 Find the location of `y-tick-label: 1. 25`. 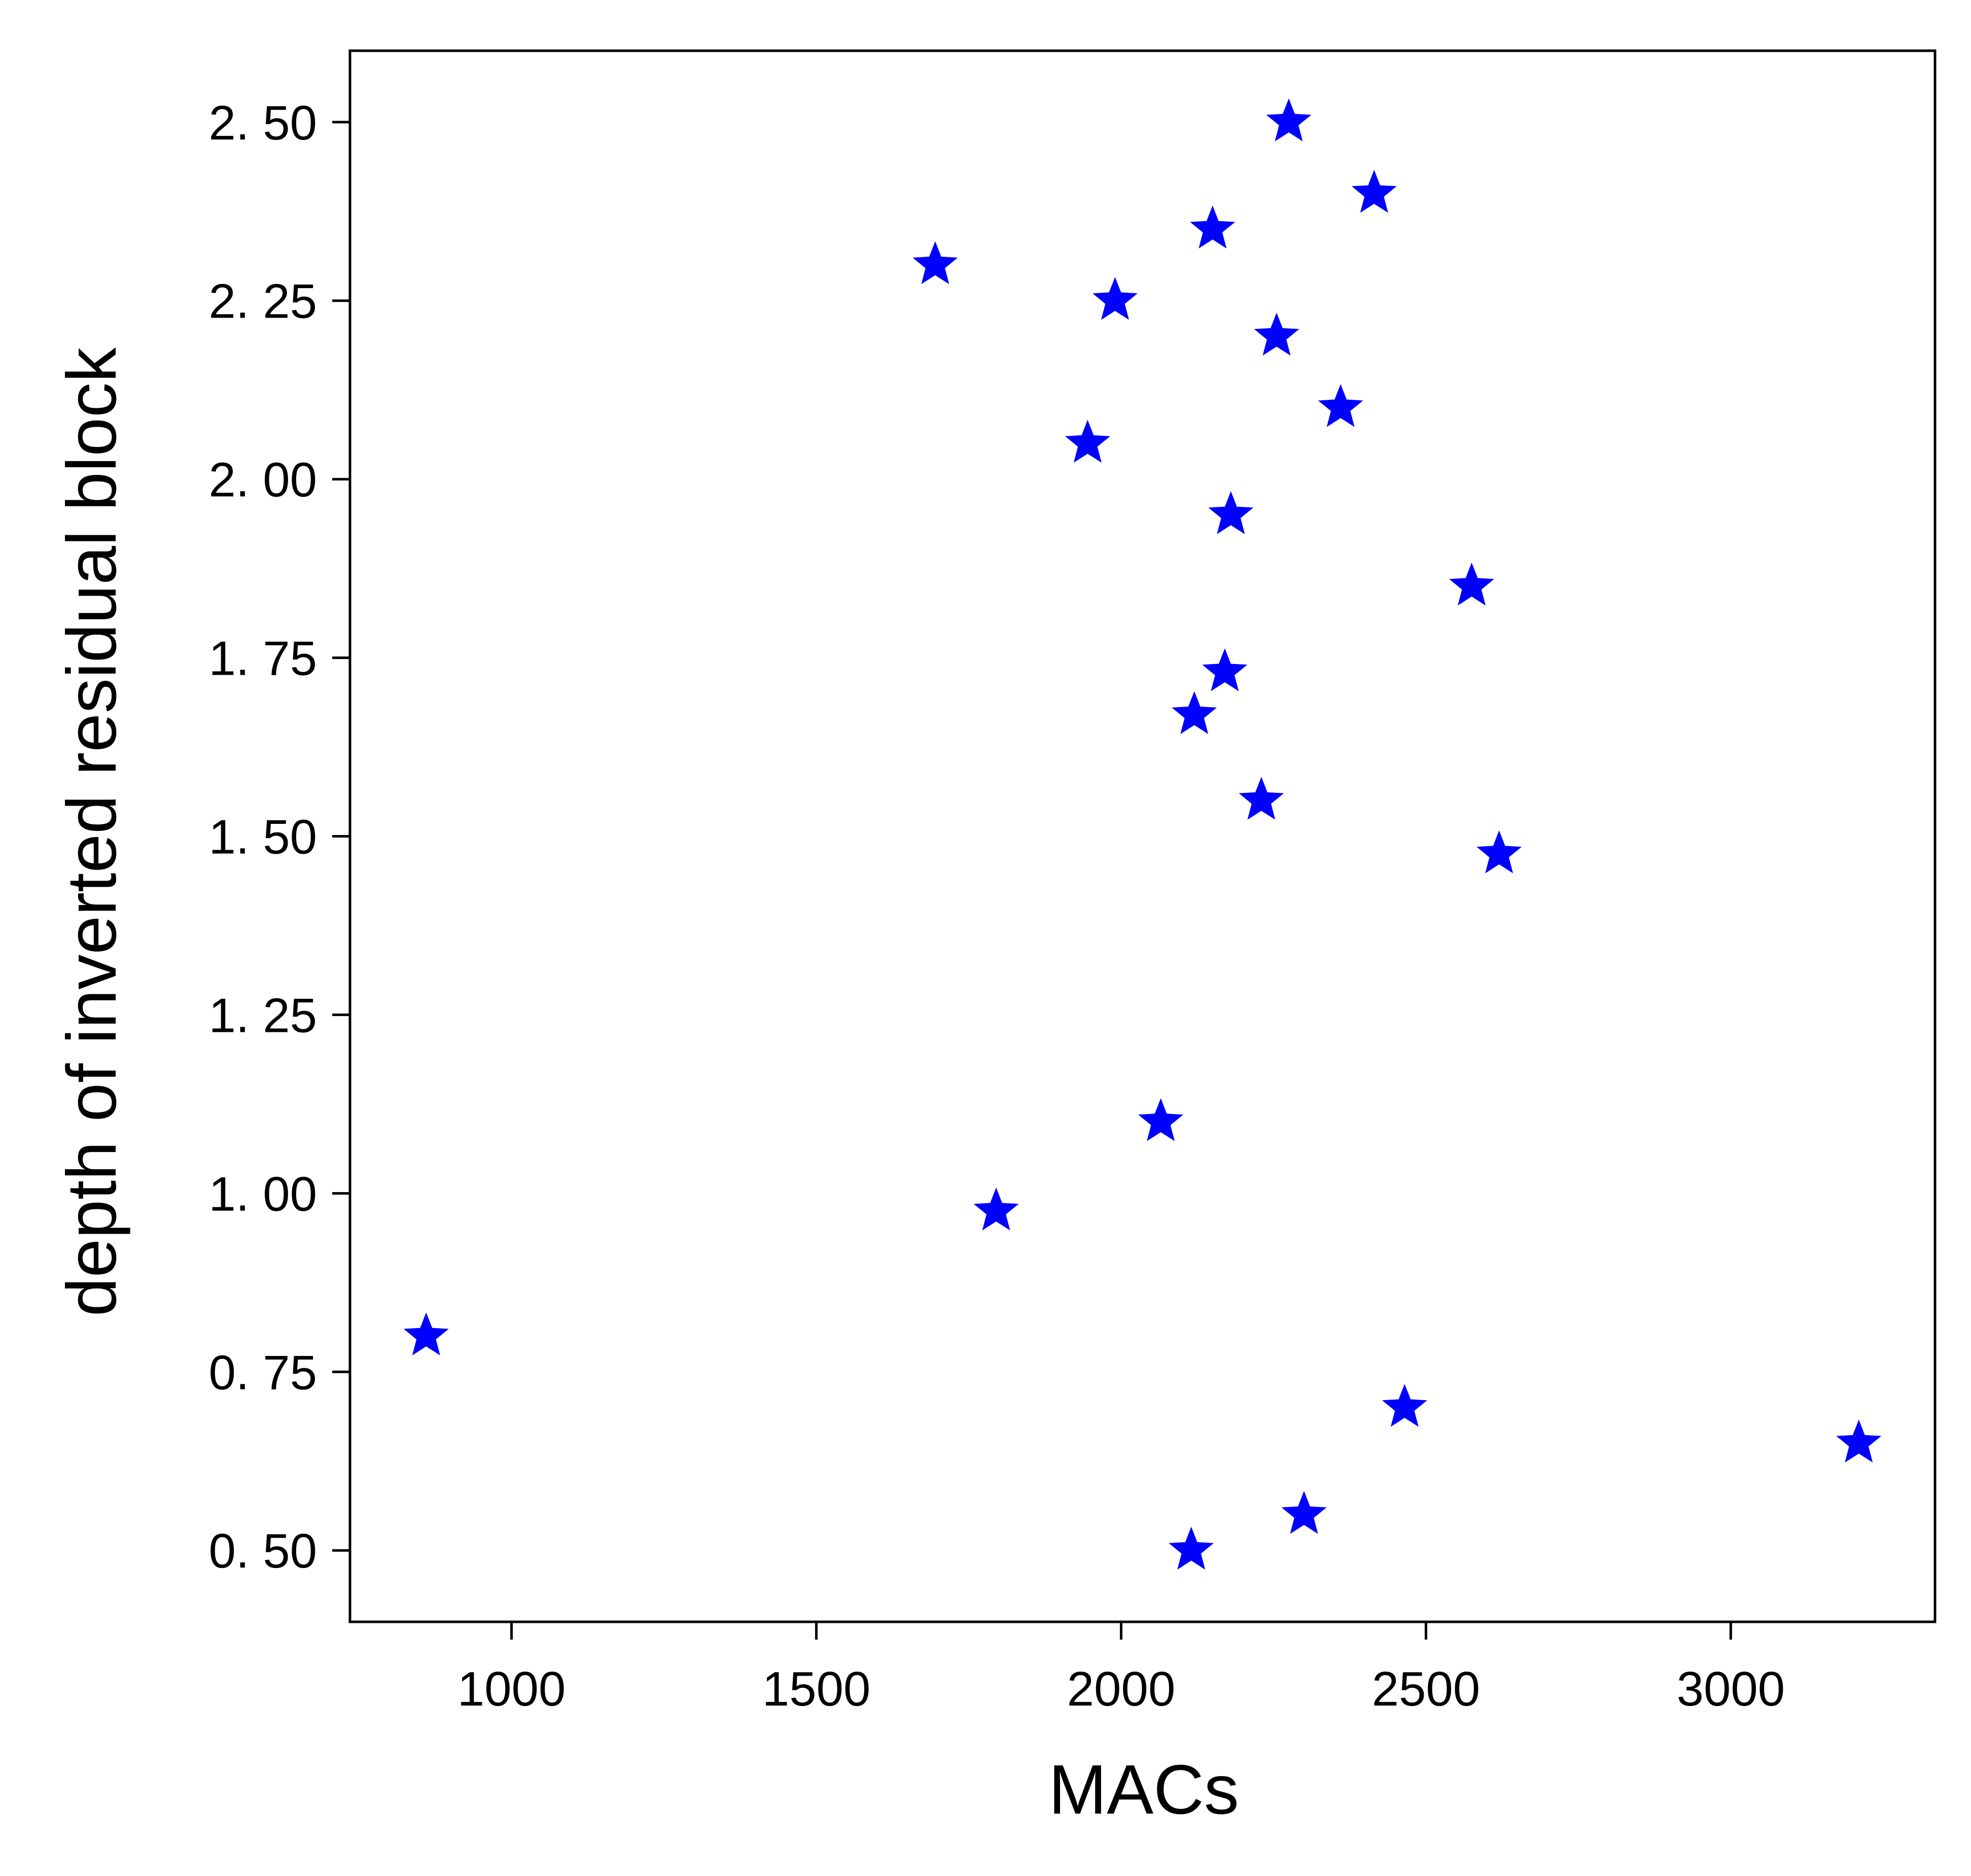

y-tick-label: 1. 25 is located at coordinates (262, 1015).